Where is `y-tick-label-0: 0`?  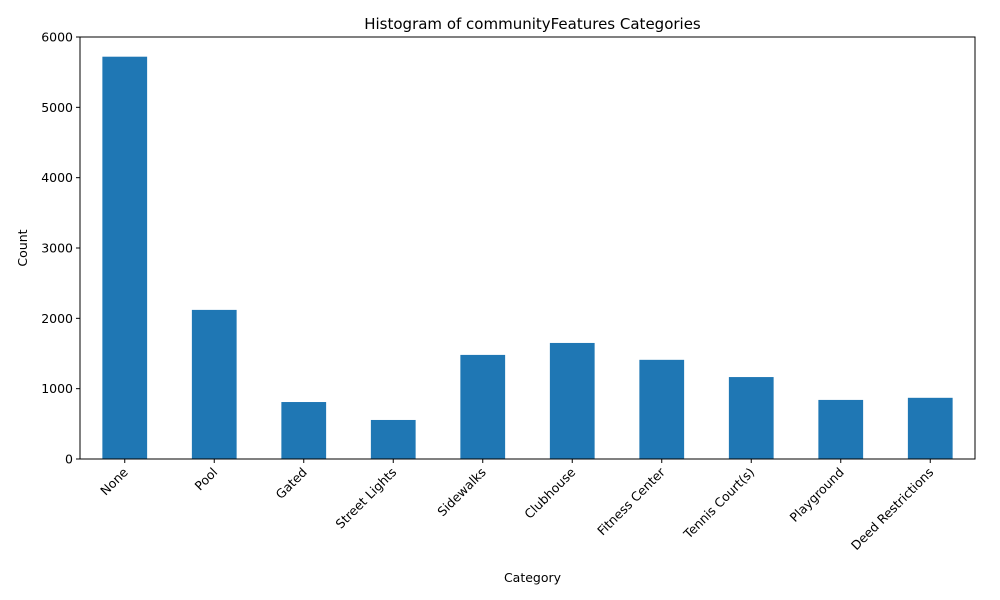
y-tick-label-0: 0 is located at coordinates (69, 459).